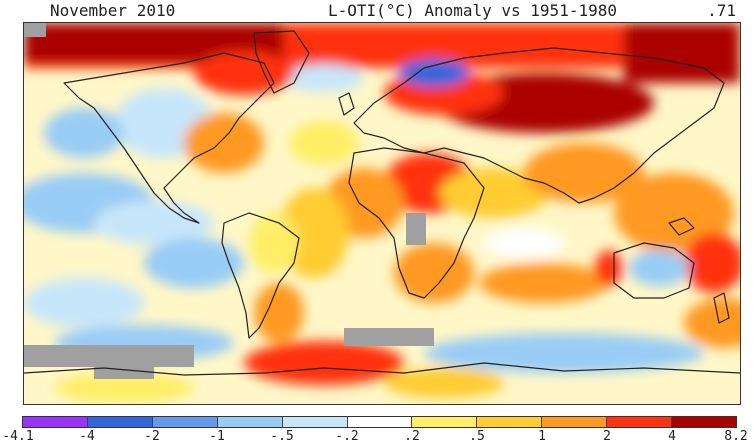 The width and height of the screenshot is (754, 446). What do you see at coordinates (347, 436) in the screenshot?
I see `legend-tick-label: -.2` at bounding box center [347, 436].